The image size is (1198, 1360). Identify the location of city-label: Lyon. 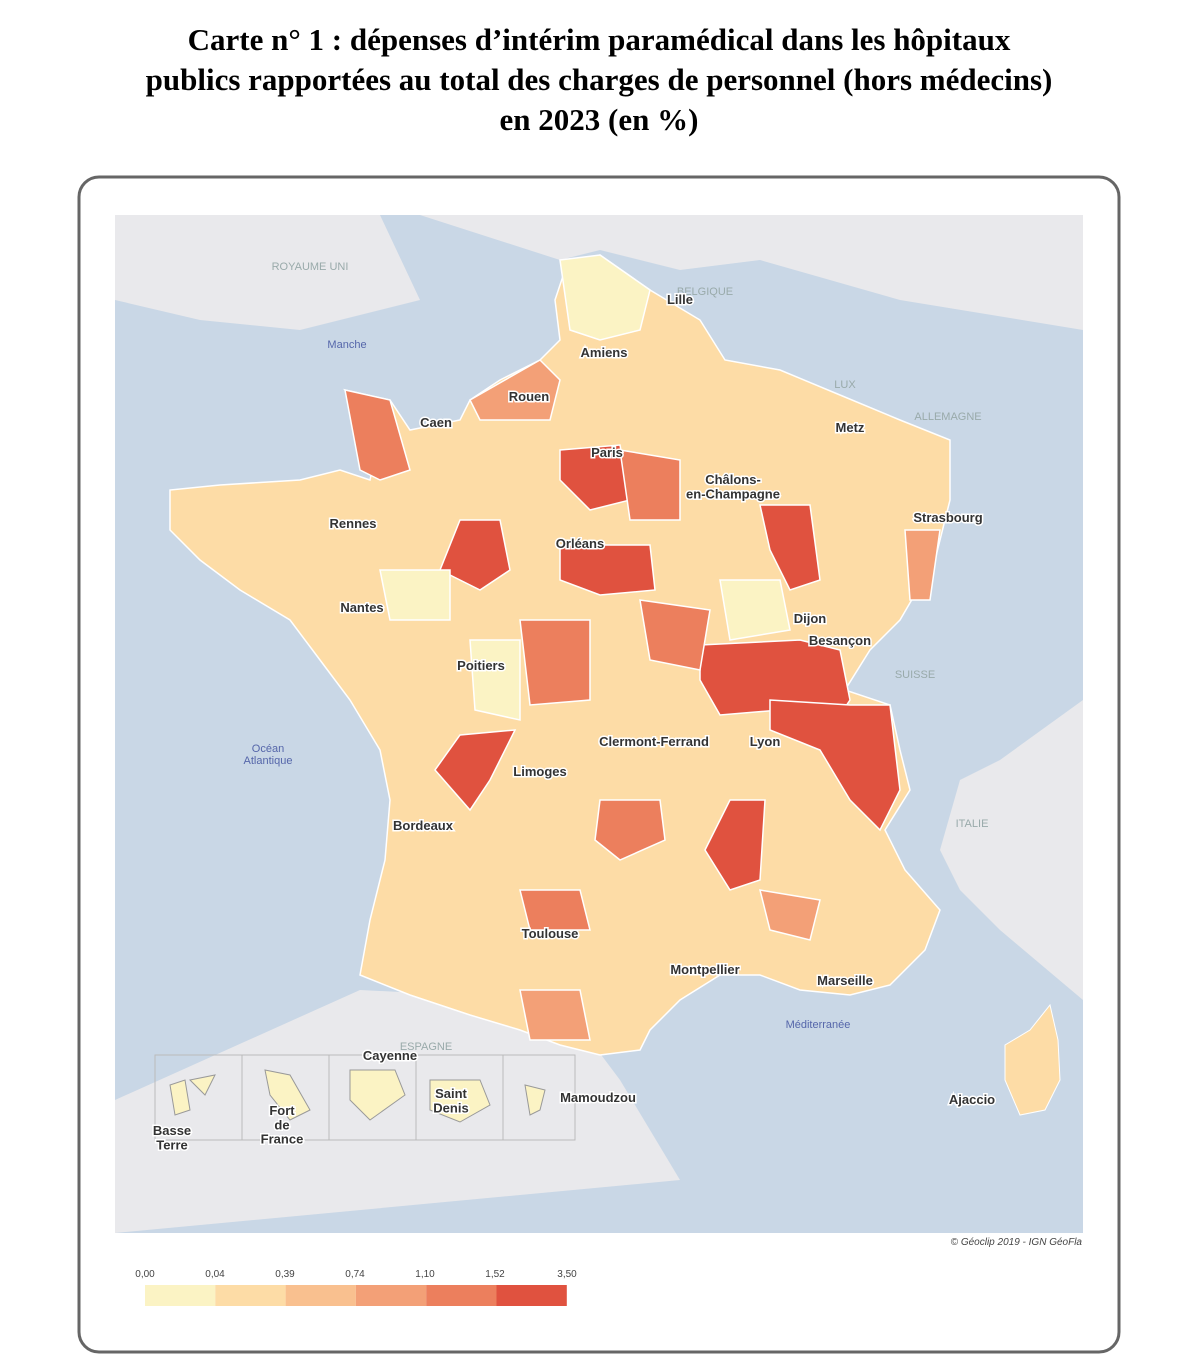
(765, 741).